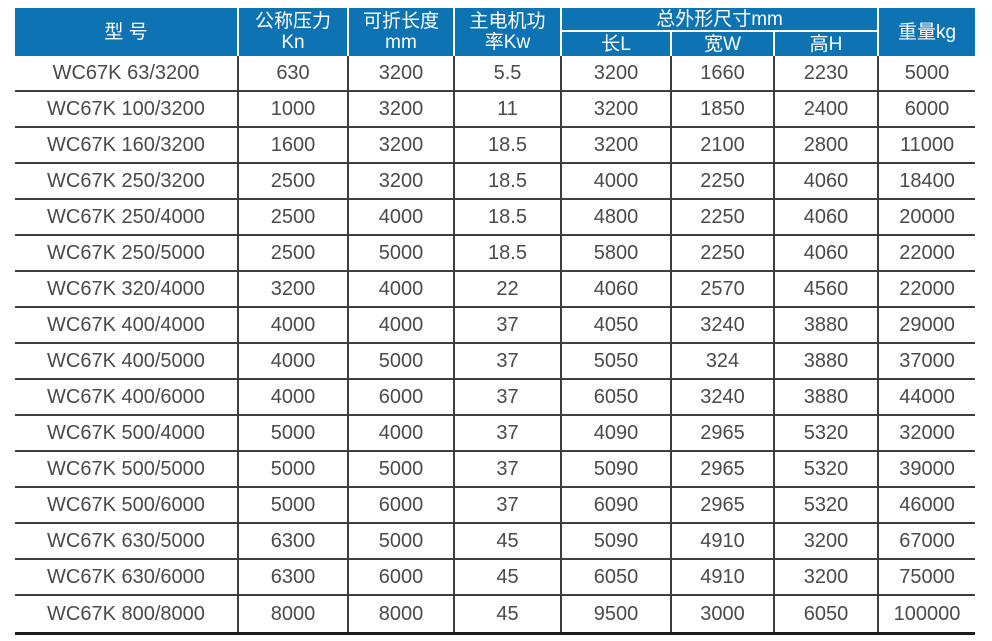 The image size is (992, 641). Describe the element at coordinates (721, 20) in the screenshot. I see `header-dimensions-group: 总外形尺寸mm` at that location.